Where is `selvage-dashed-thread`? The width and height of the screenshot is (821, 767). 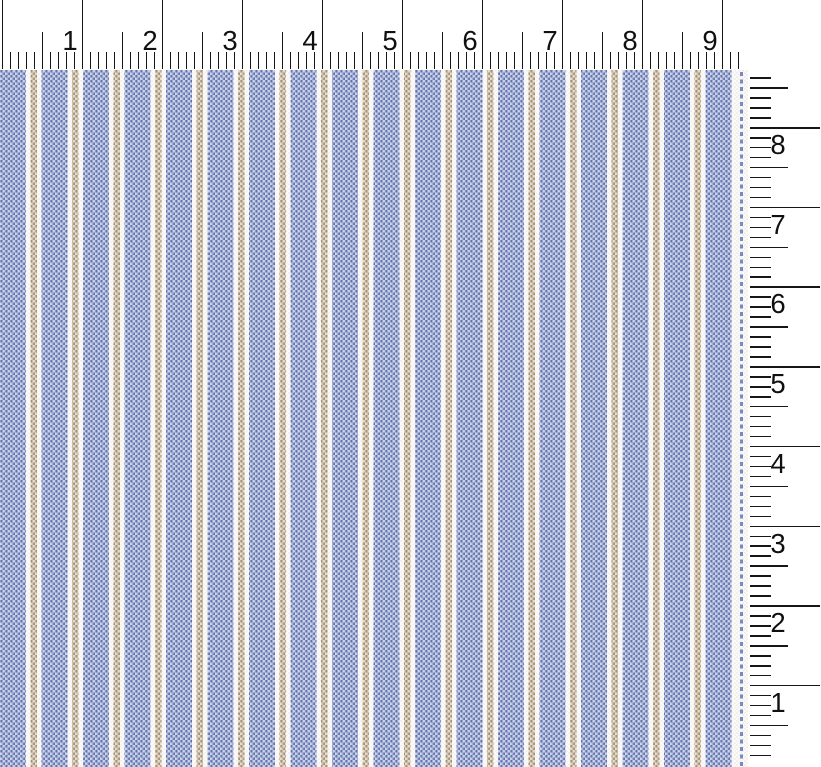 selvage-dashed-thread is located at coordinates (741, 419).